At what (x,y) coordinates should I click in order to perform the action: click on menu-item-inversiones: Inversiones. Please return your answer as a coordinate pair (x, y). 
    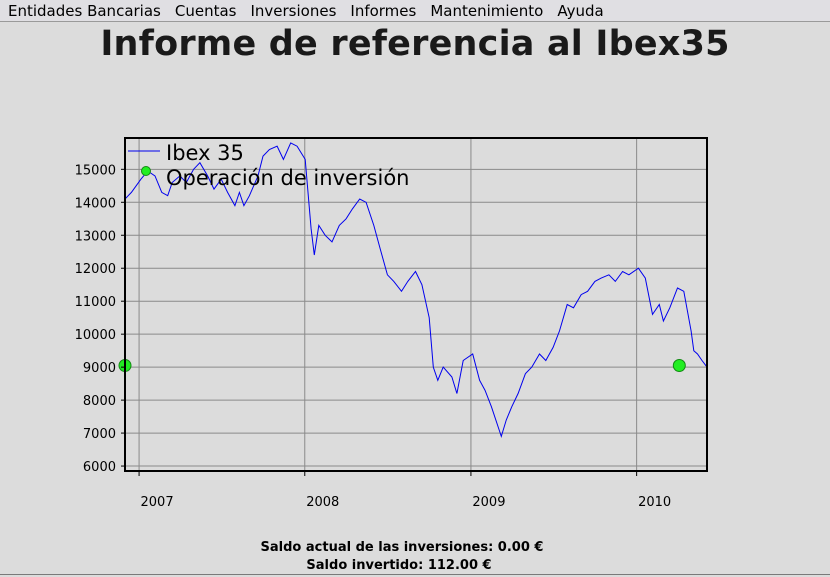
    Looking at the image, I should click on (293, 10).